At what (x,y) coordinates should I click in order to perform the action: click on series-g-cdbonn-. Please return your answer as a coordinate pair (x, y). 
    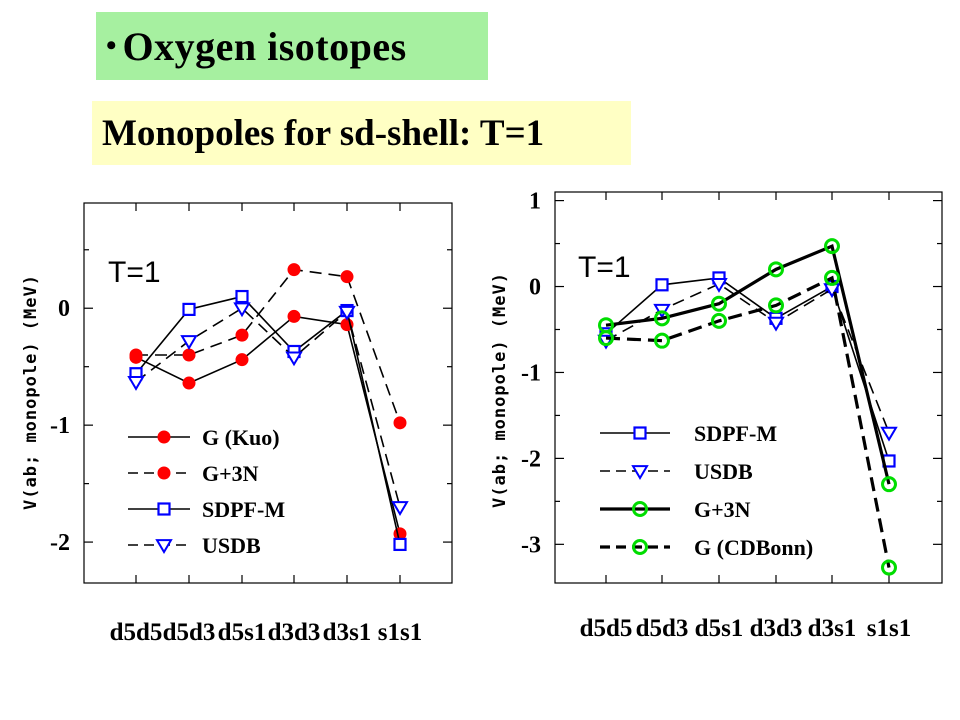
    Looking at the image, I should click on (747, 422).